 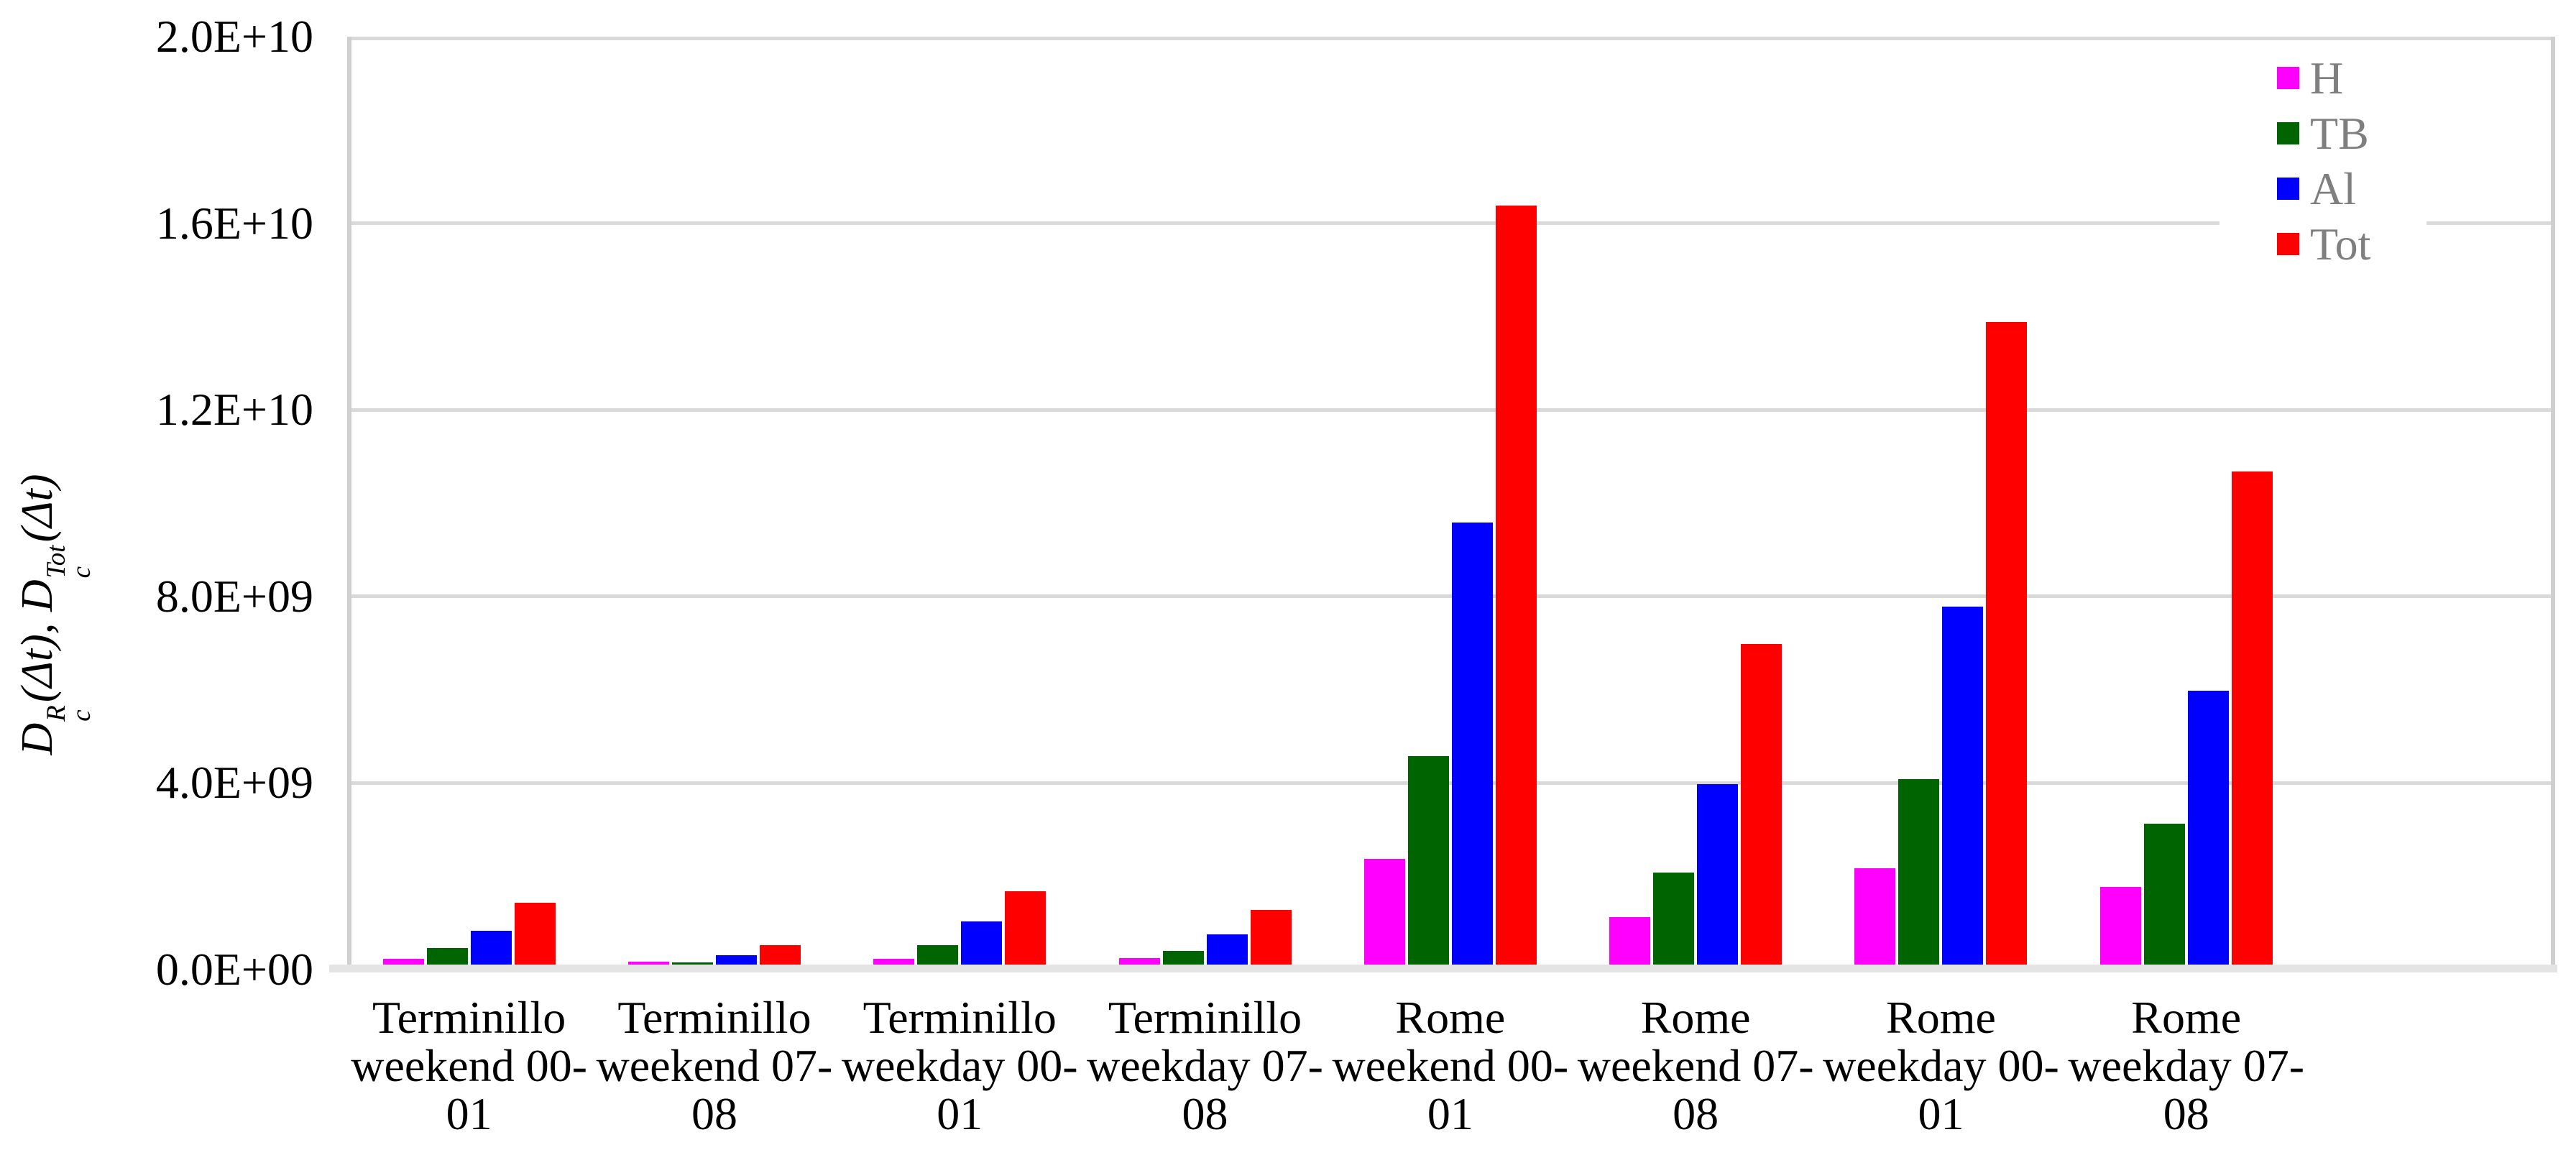 I want to click on legend-swatch-al, so click(x=2288, y=189).